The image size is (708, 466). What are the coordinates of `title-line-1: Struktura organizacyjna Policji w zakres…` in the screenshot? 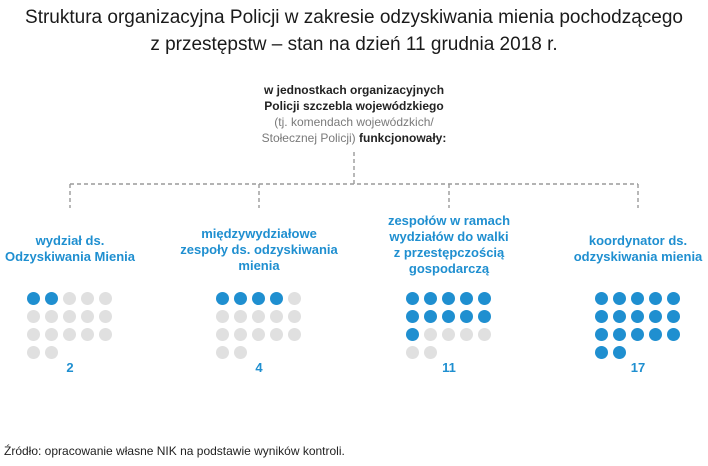 It's located at (354, 17).